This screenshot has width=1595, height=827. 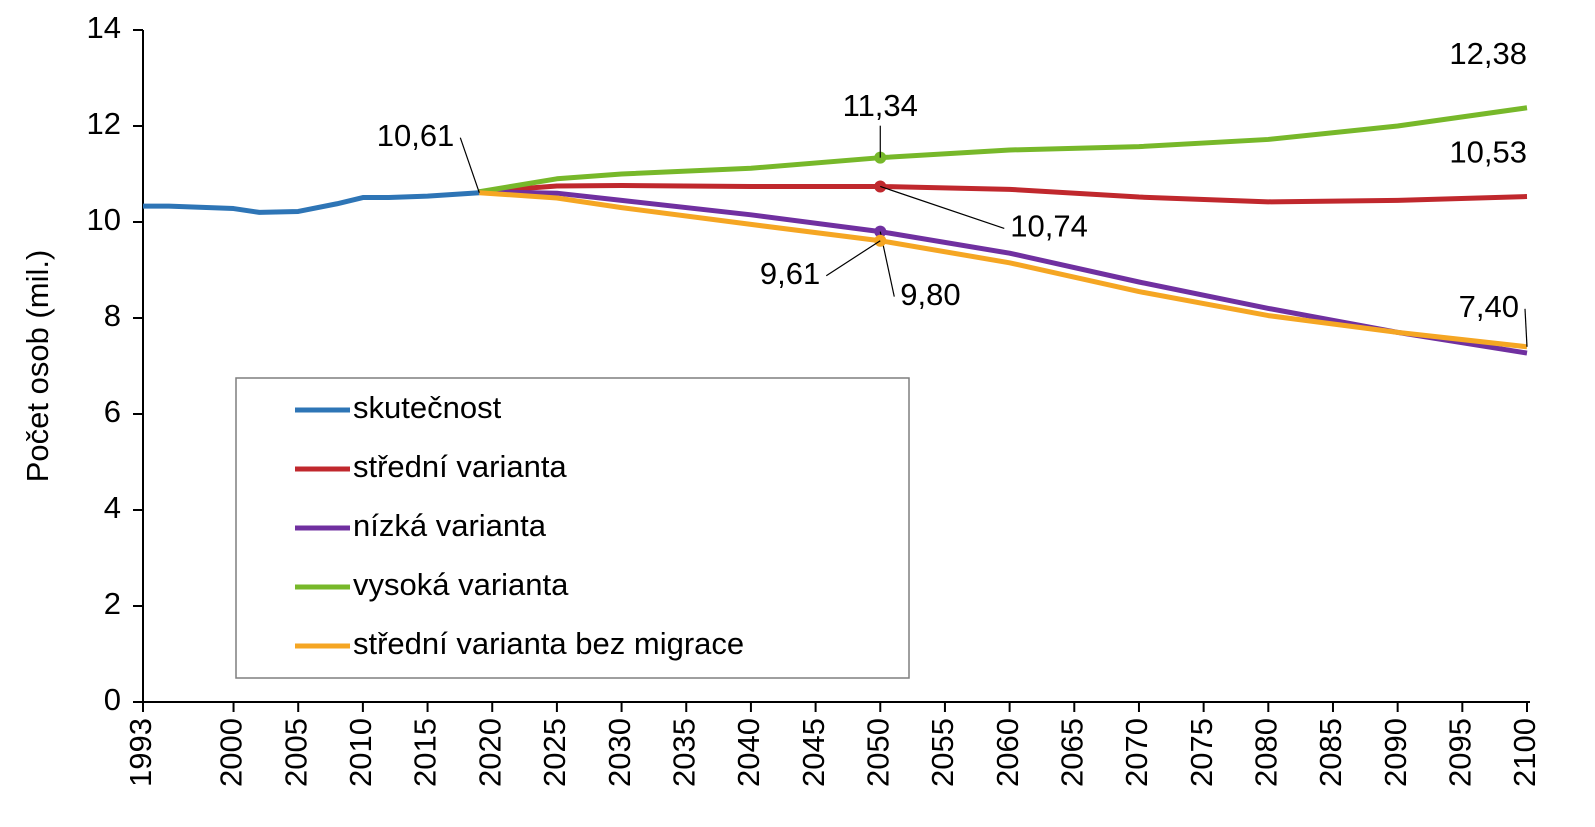 I want to click on x-tick-label: 2050, so click(x=877, y=752).